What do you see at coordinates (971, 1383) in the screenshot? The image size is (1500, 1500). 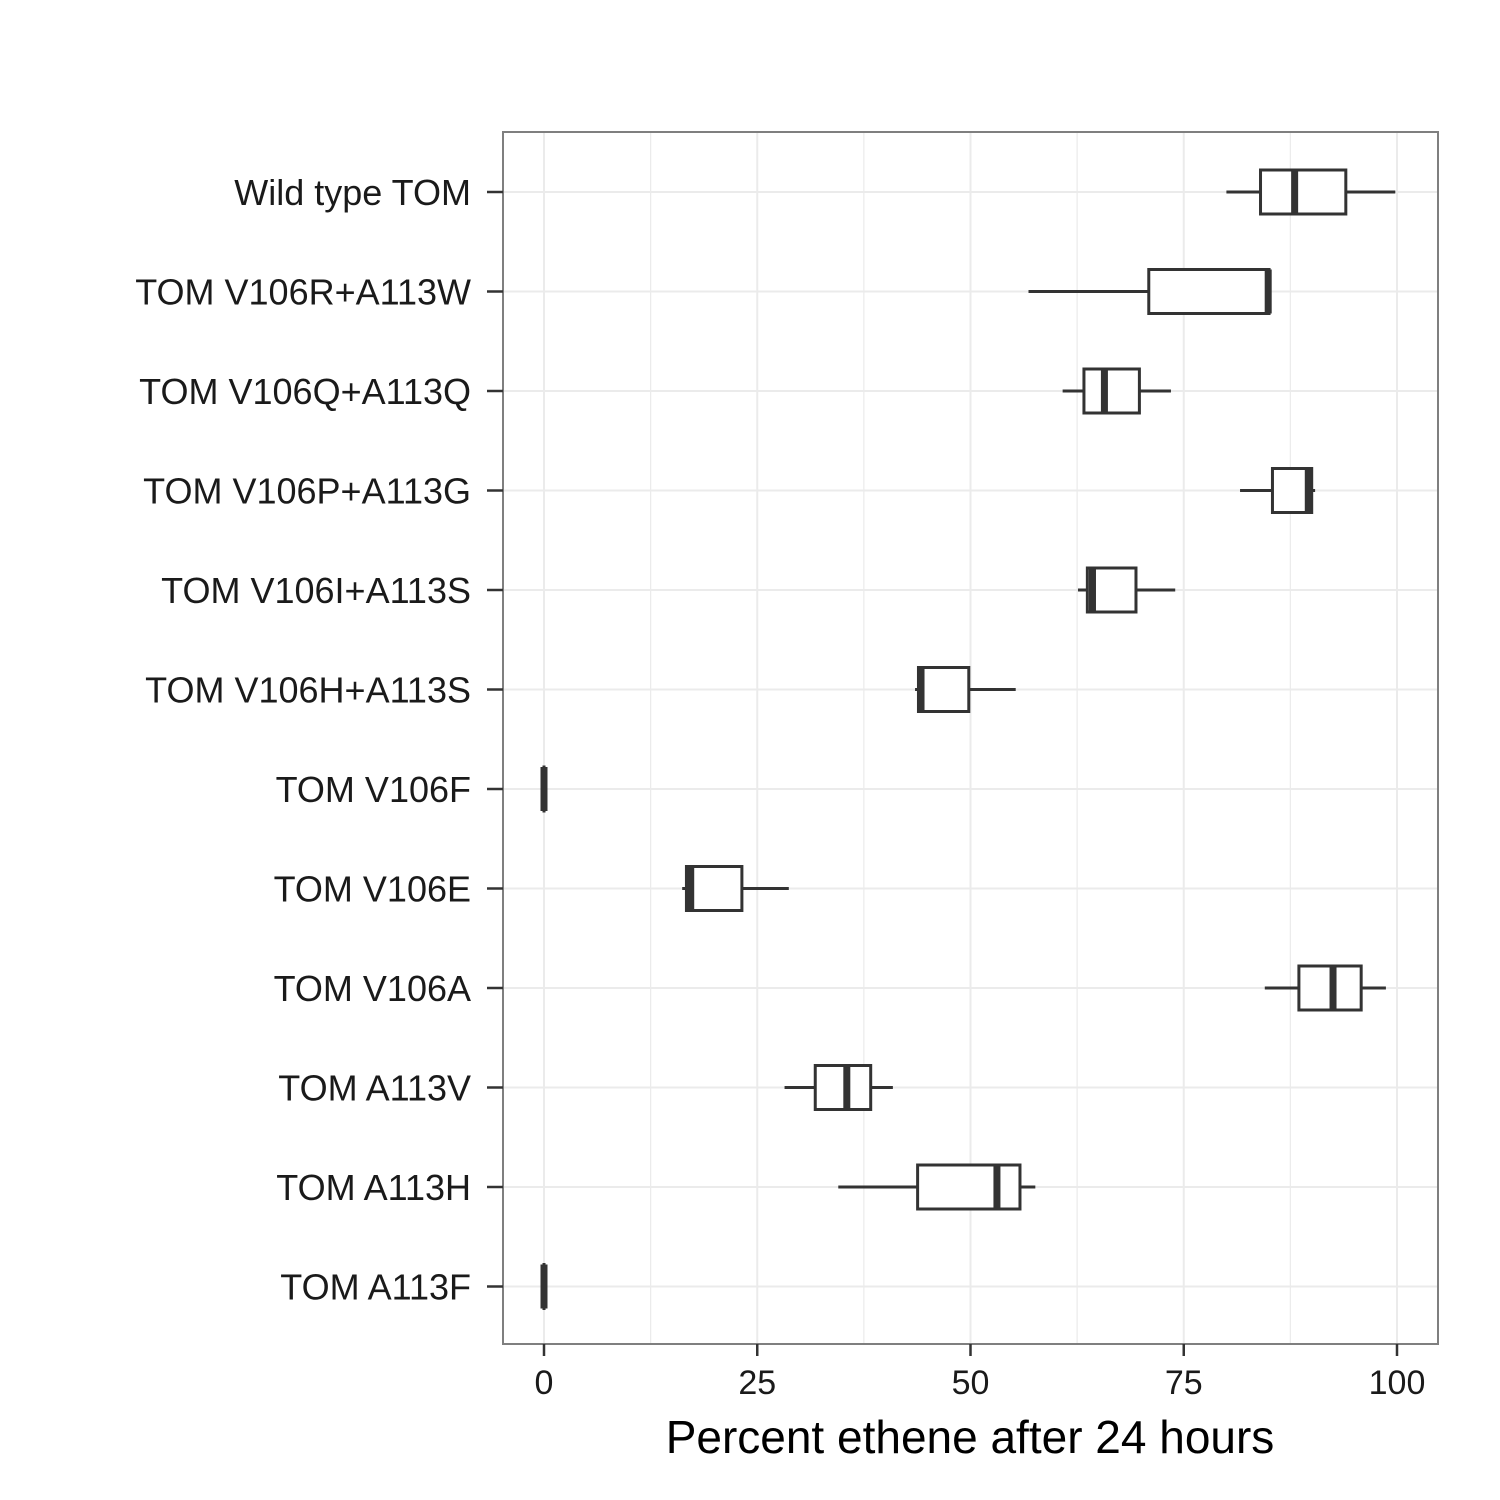 I see `x-tick-label: 50` at bounding box center [971, 1383].